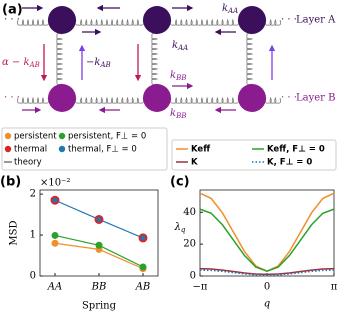 This screenshot has height=317, width=338. I want to click on legend-label: K, F⊥ = 0, so click(289, 163).